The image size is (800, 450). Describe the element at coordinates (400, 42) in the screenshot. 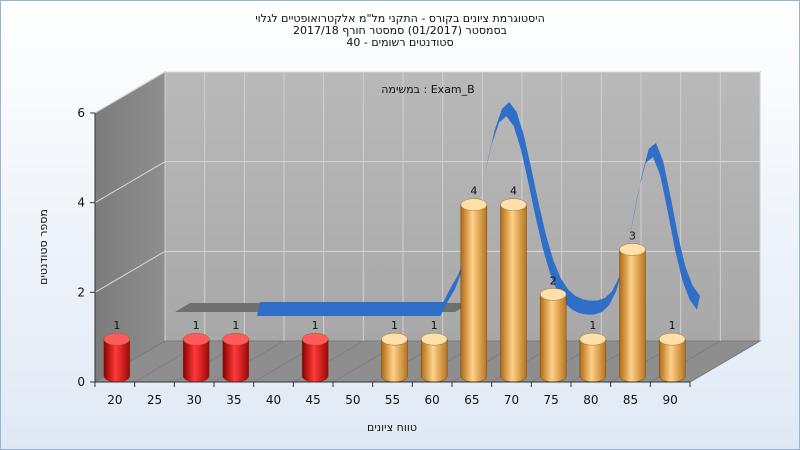

I see `chart-title-line-3: סטודנטים רשומים - 40` at that location.